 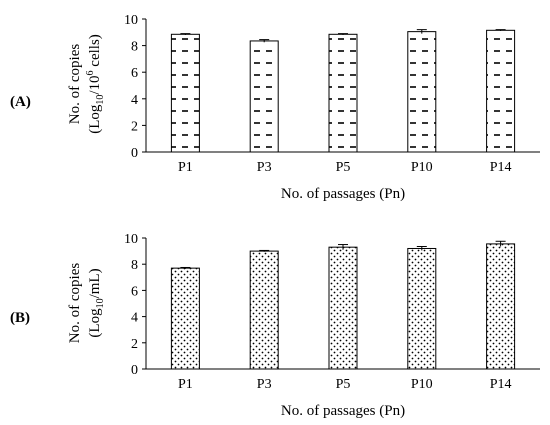 I want to click on panel-a-ylabel-sub: 10, so click(x=100, y=100).